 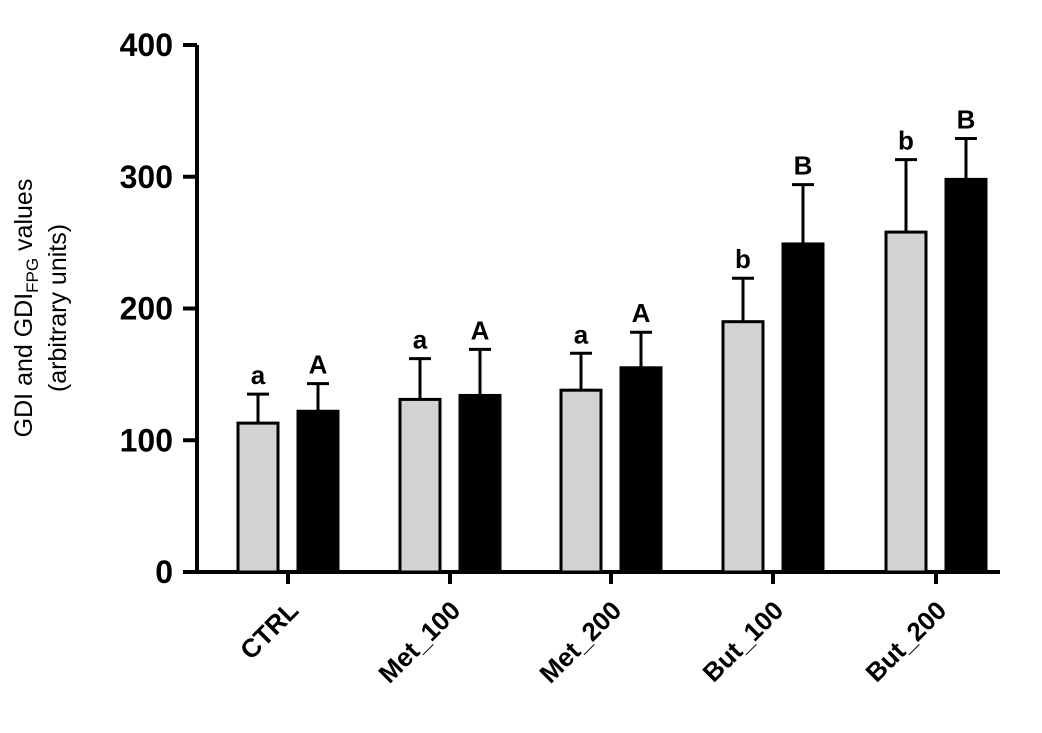 I want to click on x-tick-label: Met_100, so click(x=419, y=642).